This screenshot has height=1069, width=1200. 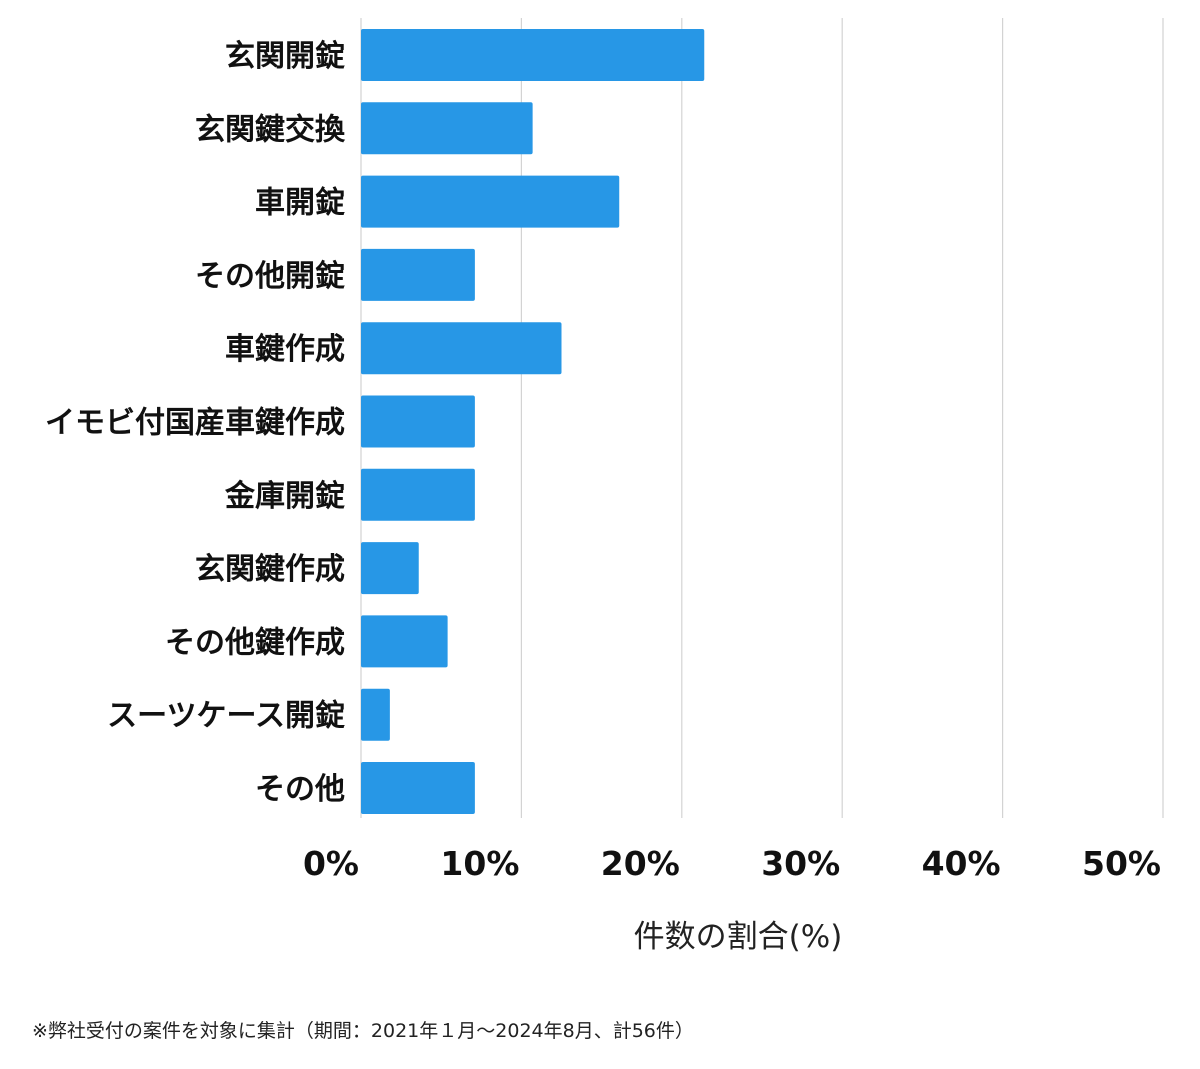 What do you see at coordinates (284, 496) in the screenshot?
I see `category-label: 金庫開錠` at bounding box center [284, 496].